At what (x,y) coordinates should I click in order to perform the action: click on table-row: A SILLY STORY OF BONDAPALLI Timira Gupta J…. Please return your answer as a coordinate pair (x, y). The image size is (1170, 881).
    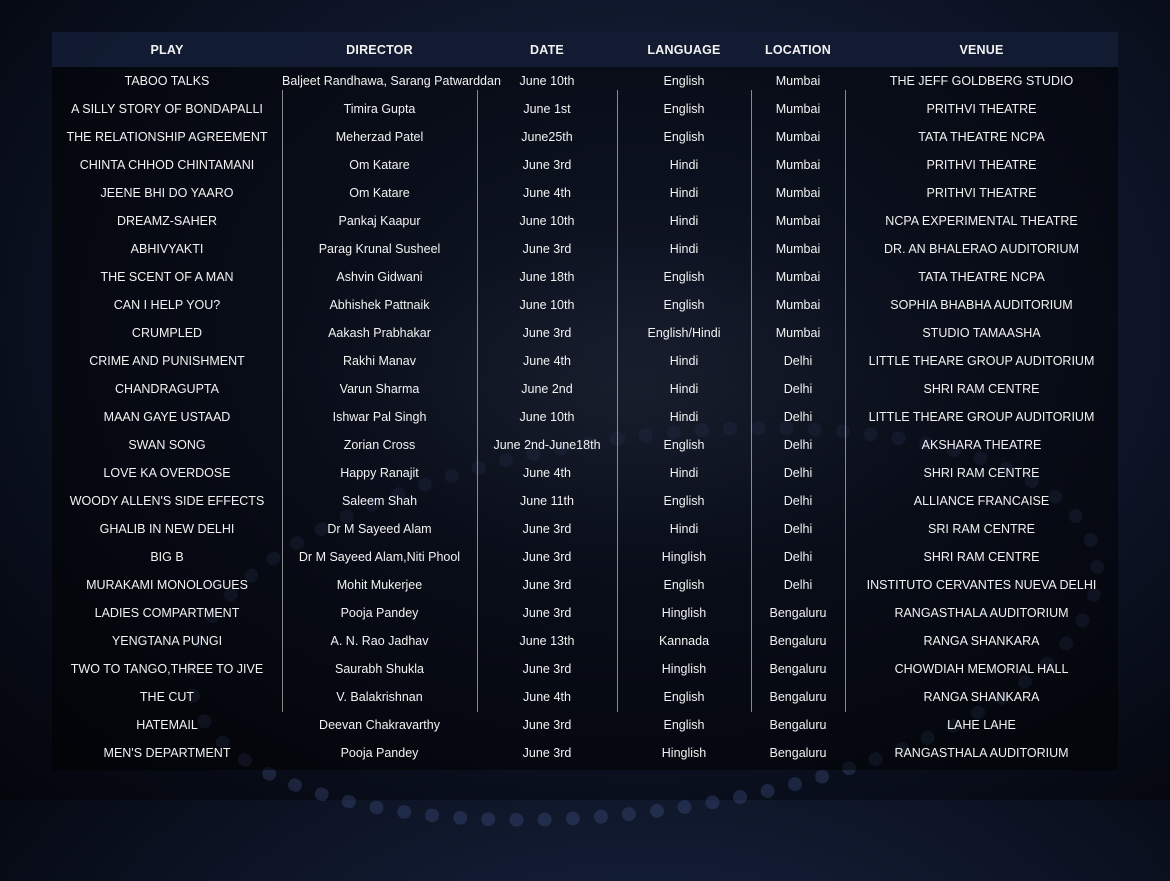
    Looking at the image, I should click on (585, 109).